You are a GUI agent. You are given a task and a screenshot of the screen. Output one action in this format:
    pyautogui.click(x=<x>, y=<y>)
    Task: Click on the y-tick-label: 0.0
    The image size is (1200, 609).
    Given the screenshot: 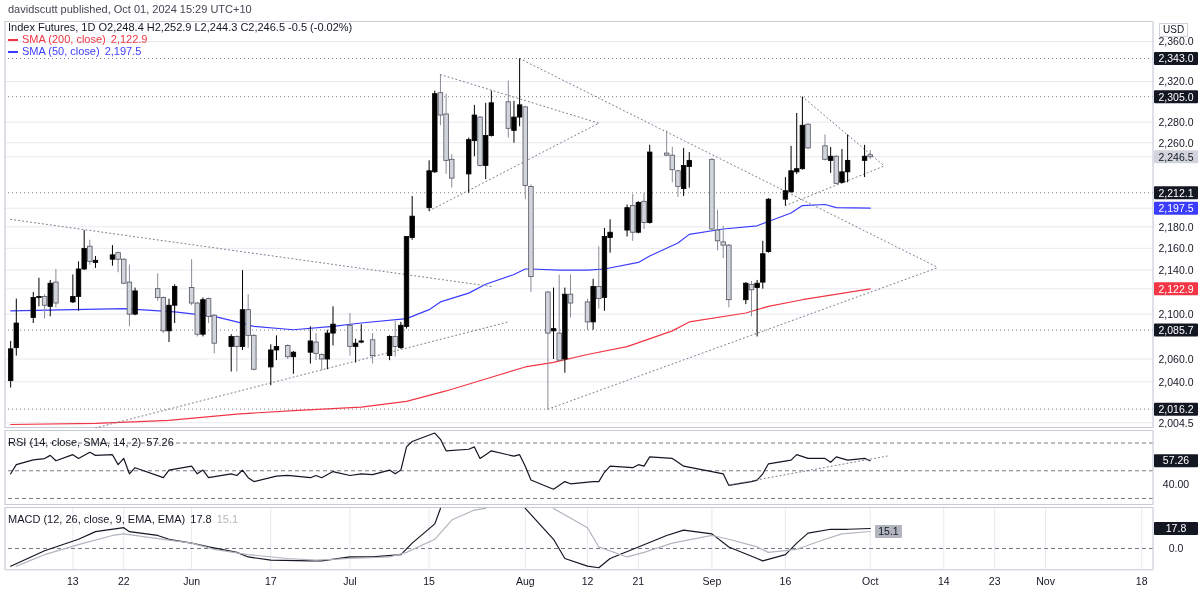 What is the action you would take?
    pyautogui.click(x=1176, y=548)
    